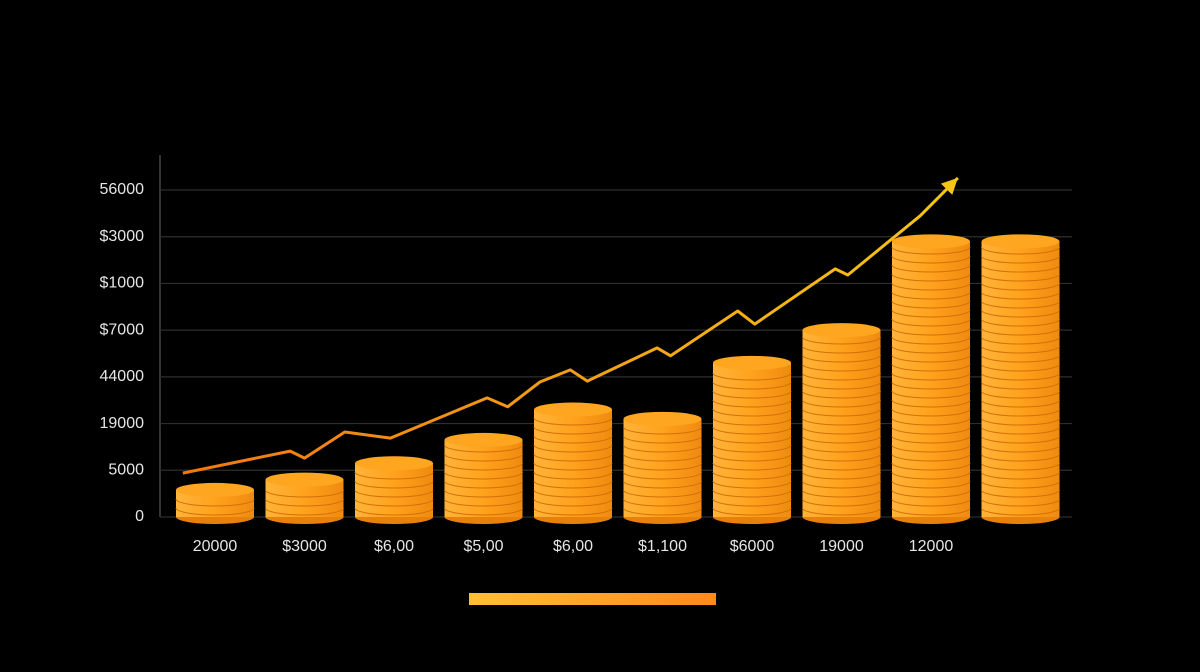  What do you see at coordinates (122, 329) in the screenshot?
I see `y-tick-label: $7000` at bounding box center [122, 329].